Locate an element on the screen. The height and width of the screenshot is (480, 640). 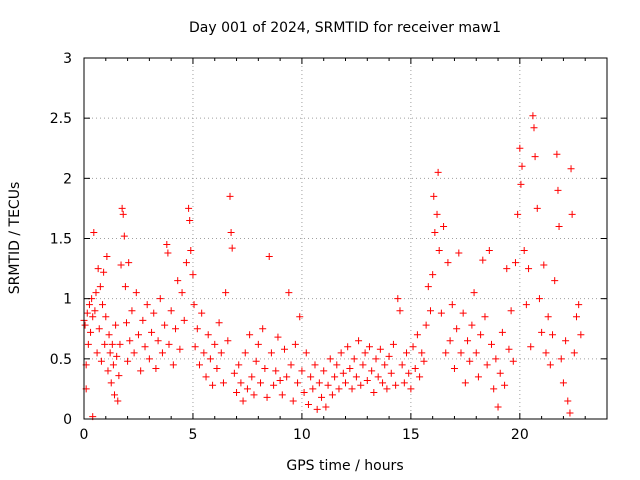
x-tick-labels: 0 5 10 15 20 is located at coordinates (304, 435).